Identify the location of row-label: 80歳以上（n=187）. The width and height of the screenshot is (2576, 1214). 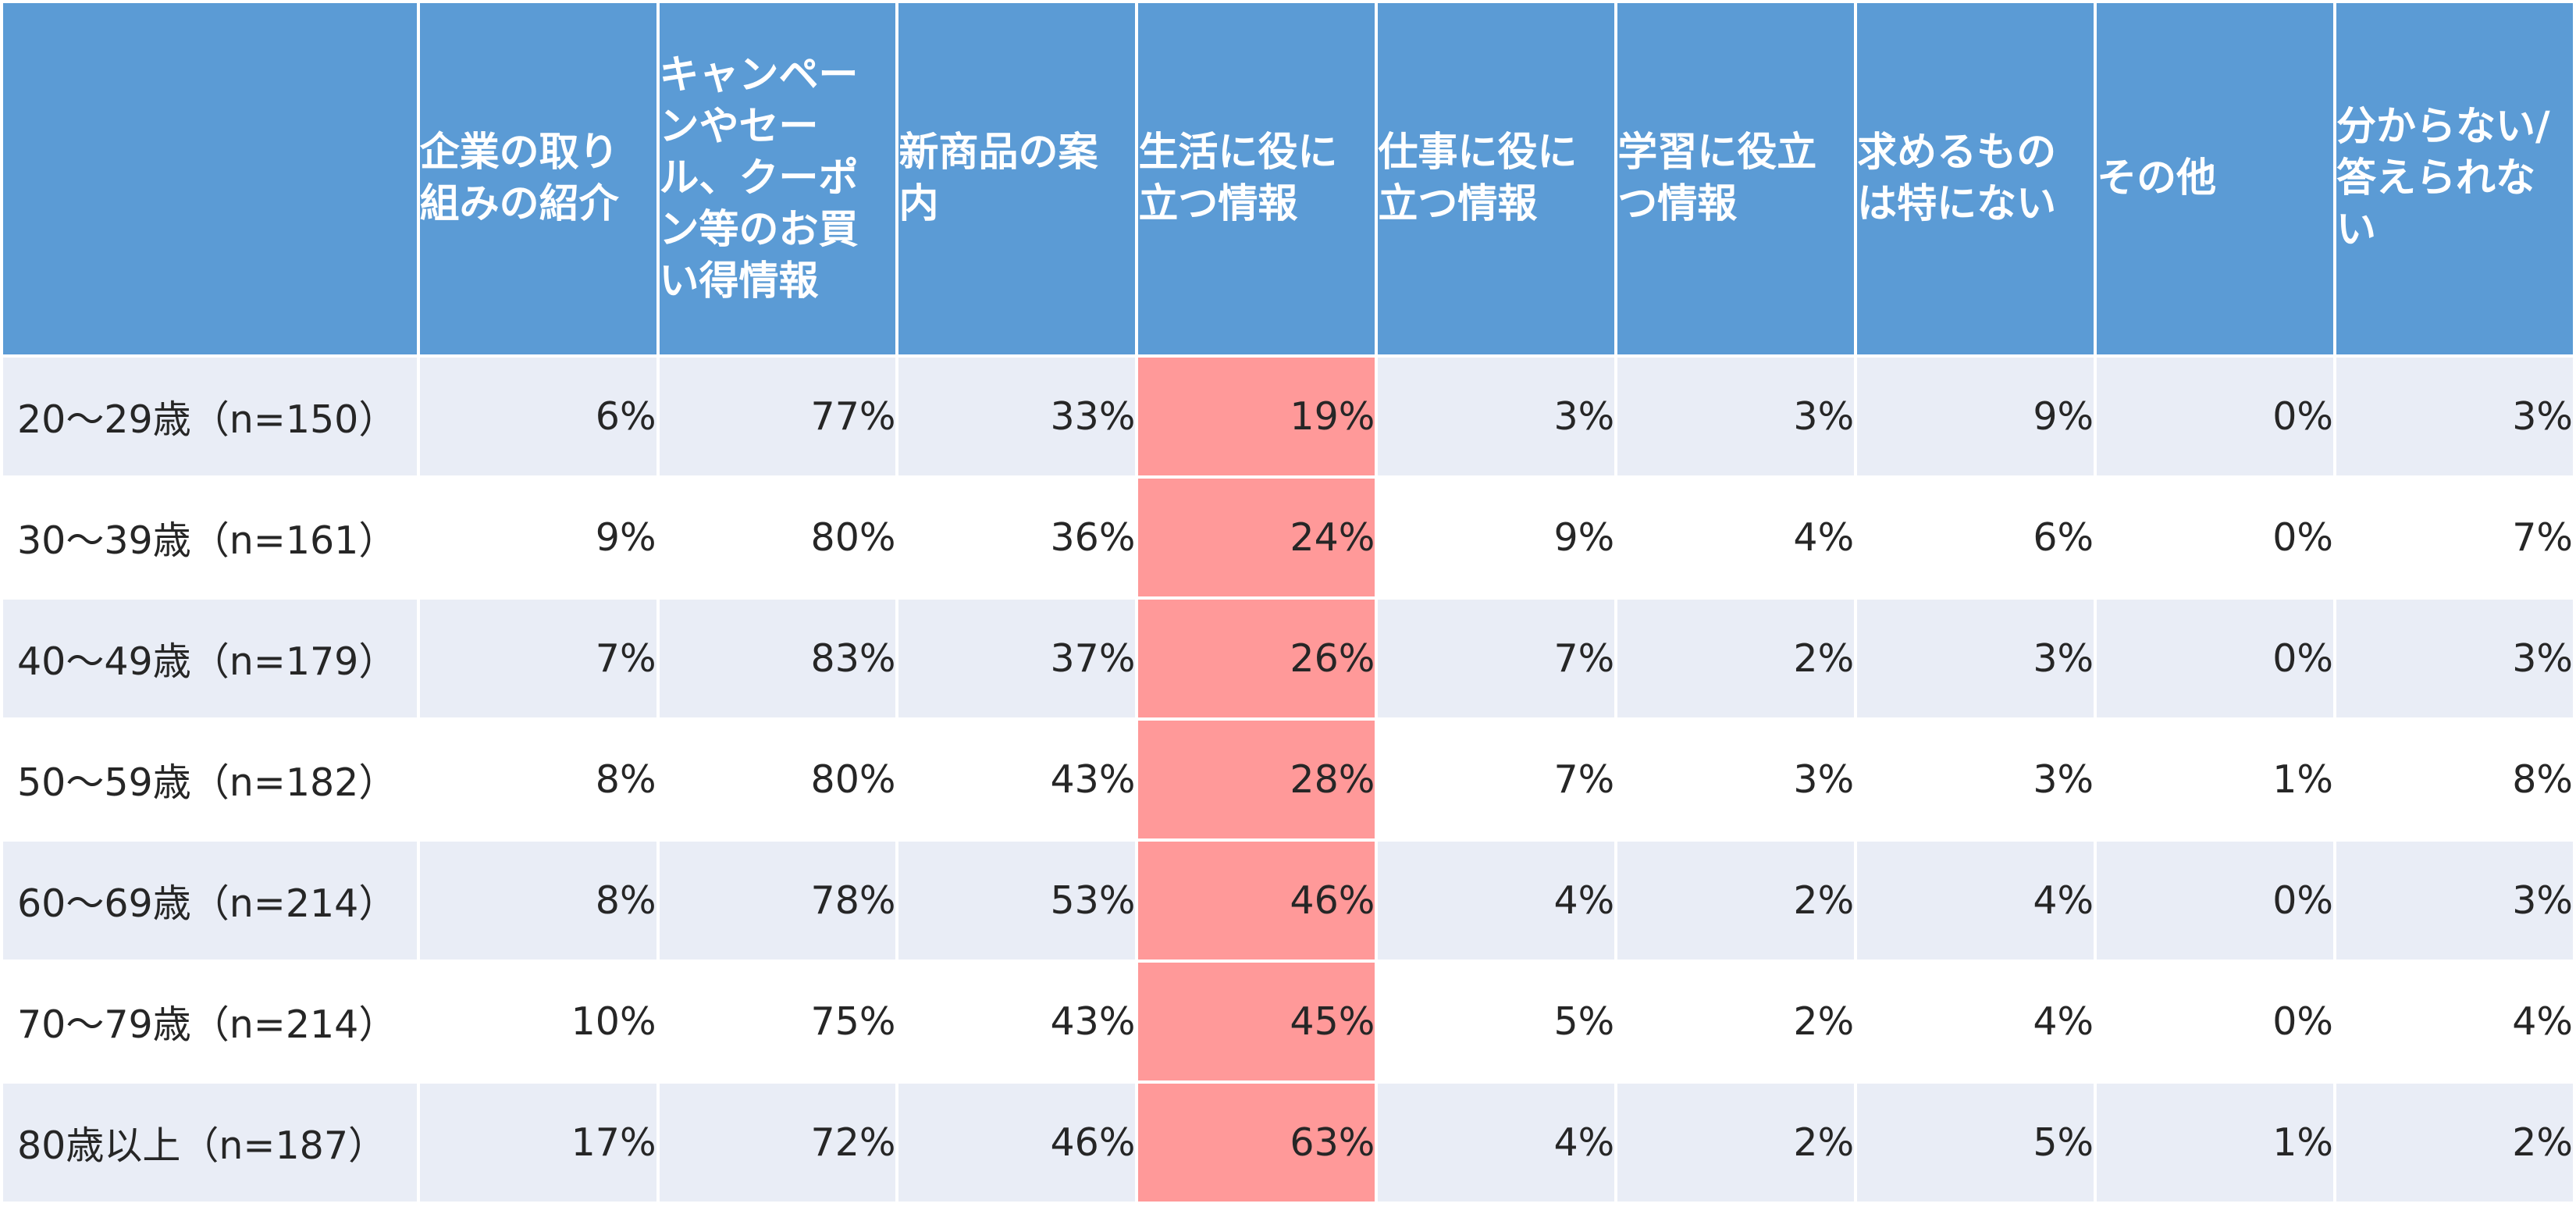
(210, 1143).